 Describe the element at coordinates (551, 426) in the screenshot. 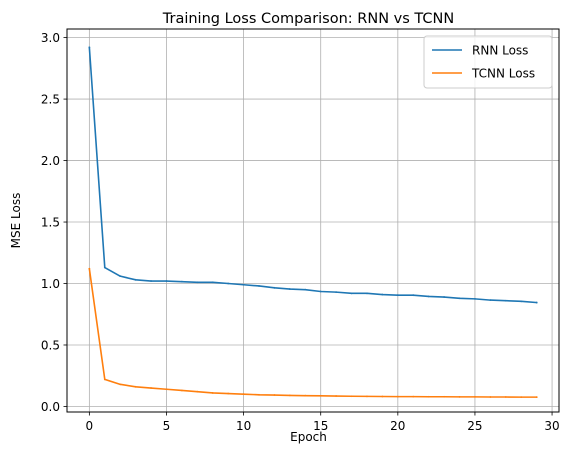

I see `x-tick-label: 30` at that location.